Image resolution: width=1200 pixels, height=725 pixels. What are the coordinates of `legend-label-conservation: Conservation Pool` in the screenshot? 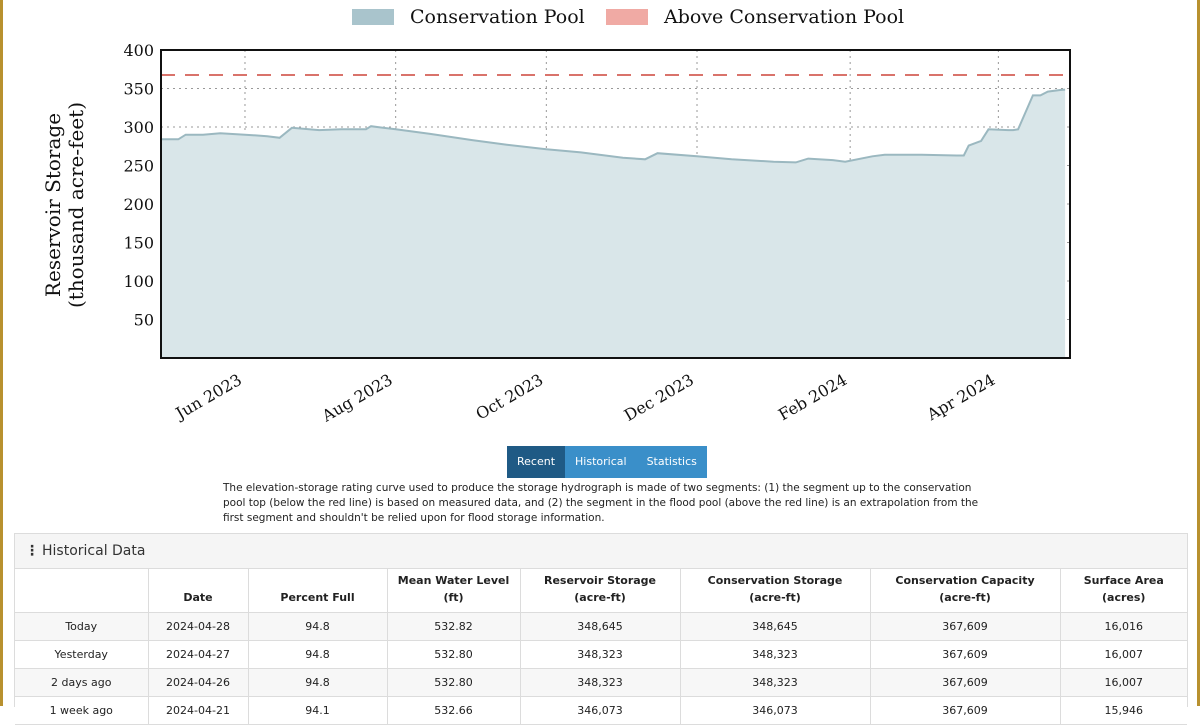 It's located at (497, 17).